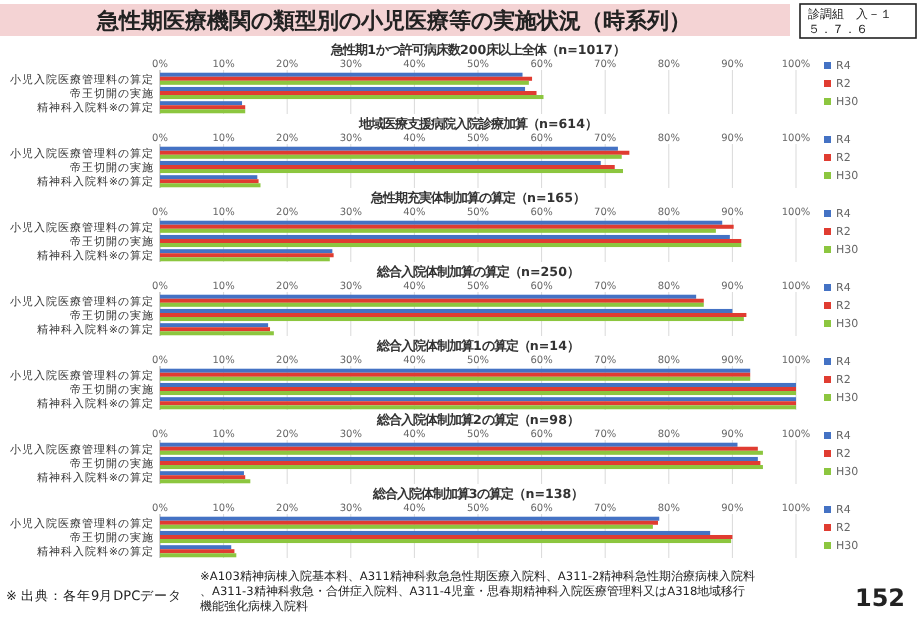 Image resolution: width=924 pixels, height=640 pixels. I want to click on text: 152, so click(880, 598).